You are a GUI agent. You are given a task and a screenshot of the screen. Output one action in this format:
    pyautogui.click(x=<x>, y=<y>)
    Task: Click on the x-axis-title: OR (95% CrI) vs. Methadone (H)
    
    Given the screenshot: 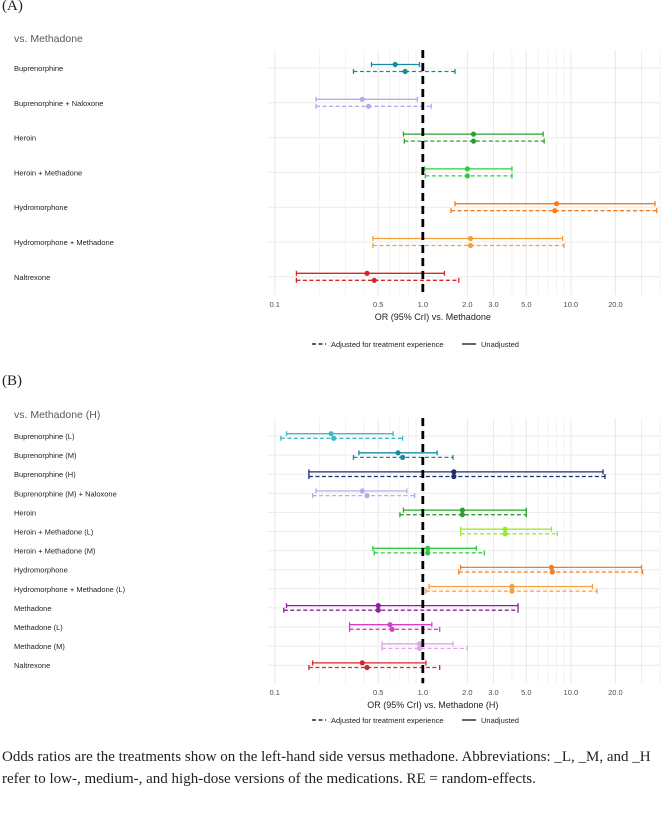 What is the action you would take?
    pyautogui.click(x=432, y=705)
    